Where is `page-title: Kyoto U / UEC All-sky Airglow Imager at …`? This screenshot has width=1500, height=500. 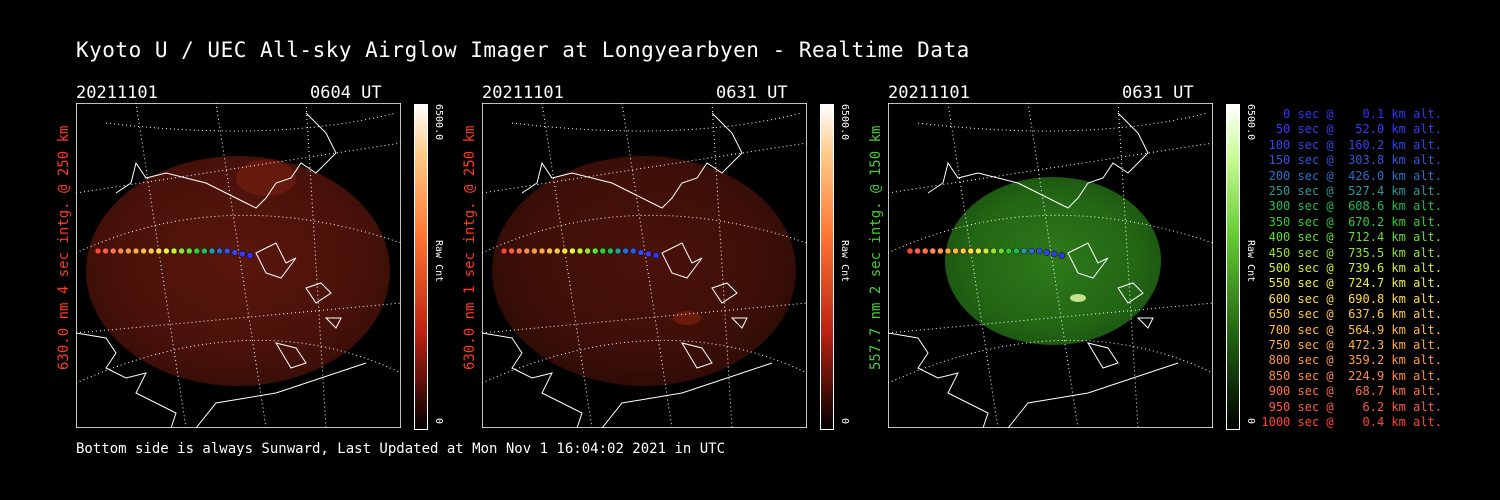 page-title: Kyoto U / UEC All-sky Airglow Imager at … is located at coordinates (523, 50).